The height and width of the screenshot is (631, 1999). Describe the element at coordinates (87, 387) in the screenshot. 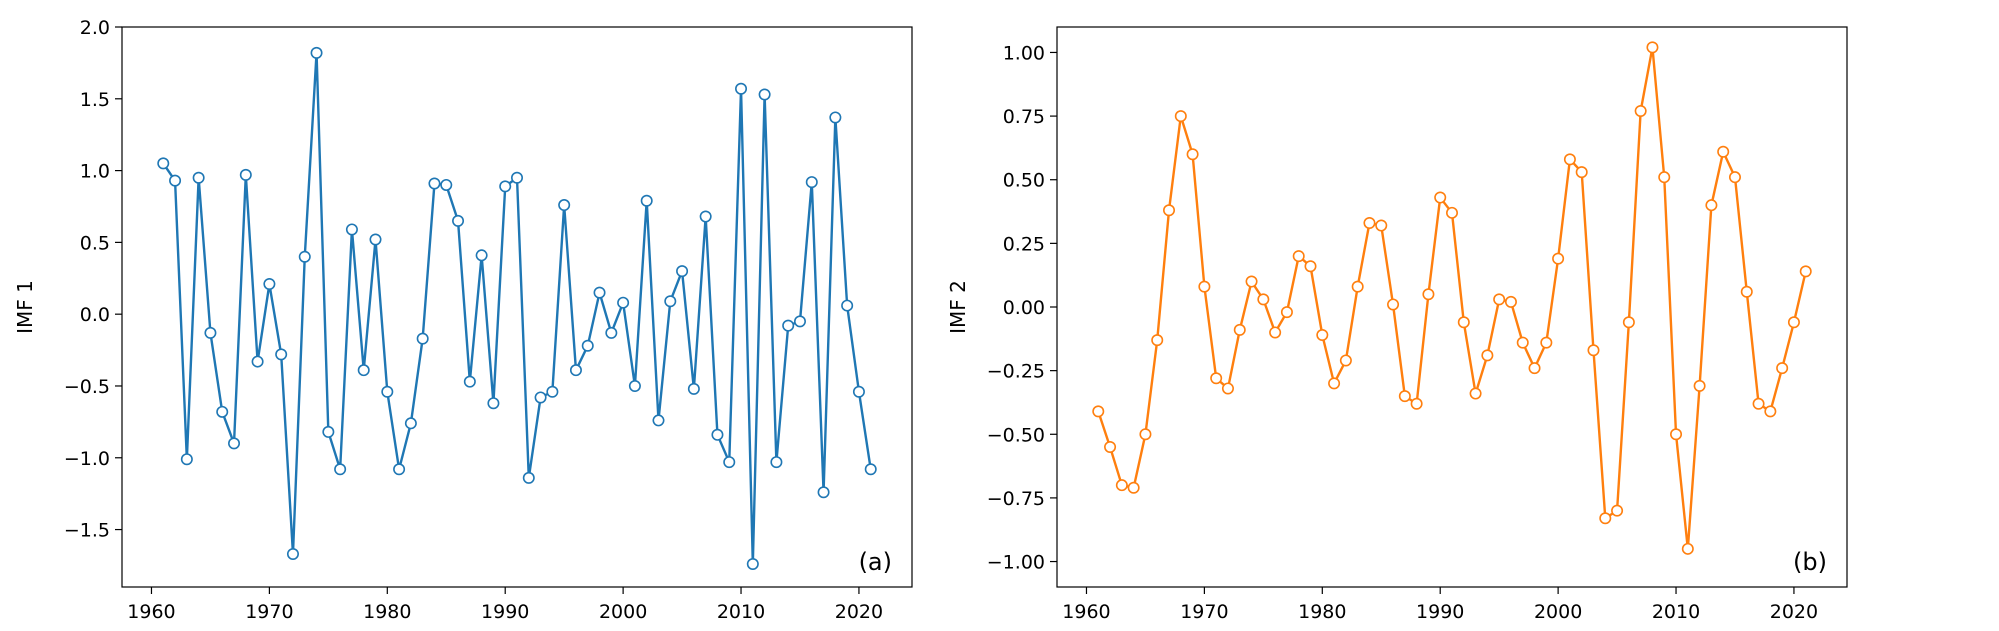

I see `y-tick-label: −0.5` at that location.